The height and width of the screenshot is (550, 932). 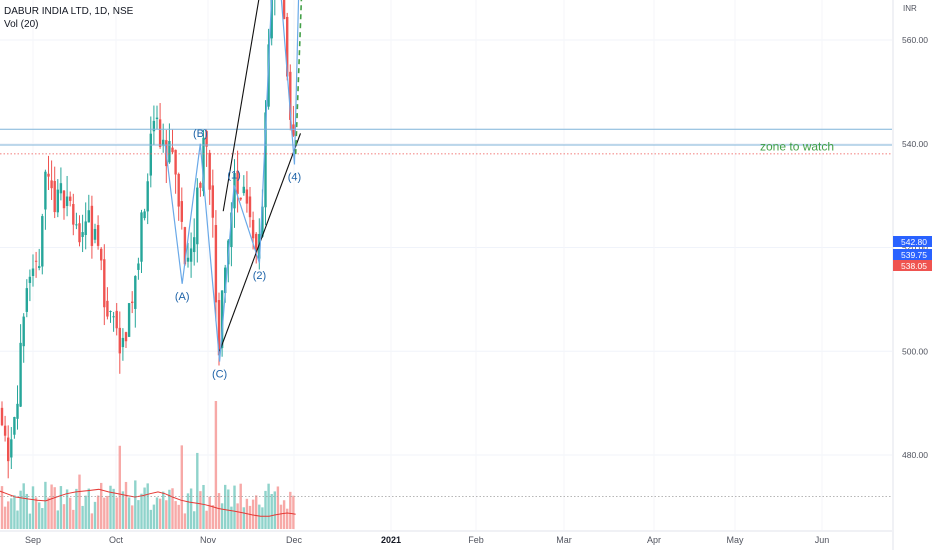 What do you see at coordinates (259, 276) in the screenshot?
I see `wave-label: (2)` at bounding box center [259, 276].